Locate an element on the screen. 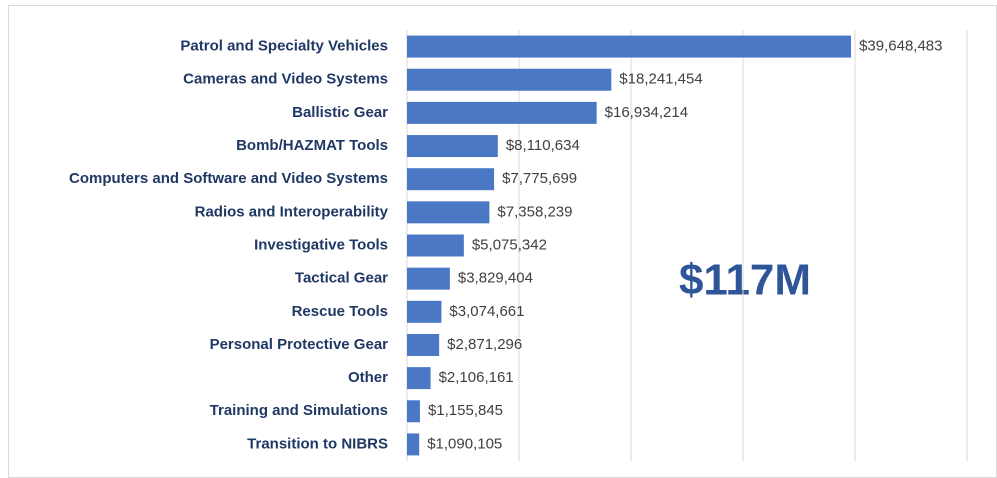  value-label: $8,110,634 is located at coordinates (543, 145).